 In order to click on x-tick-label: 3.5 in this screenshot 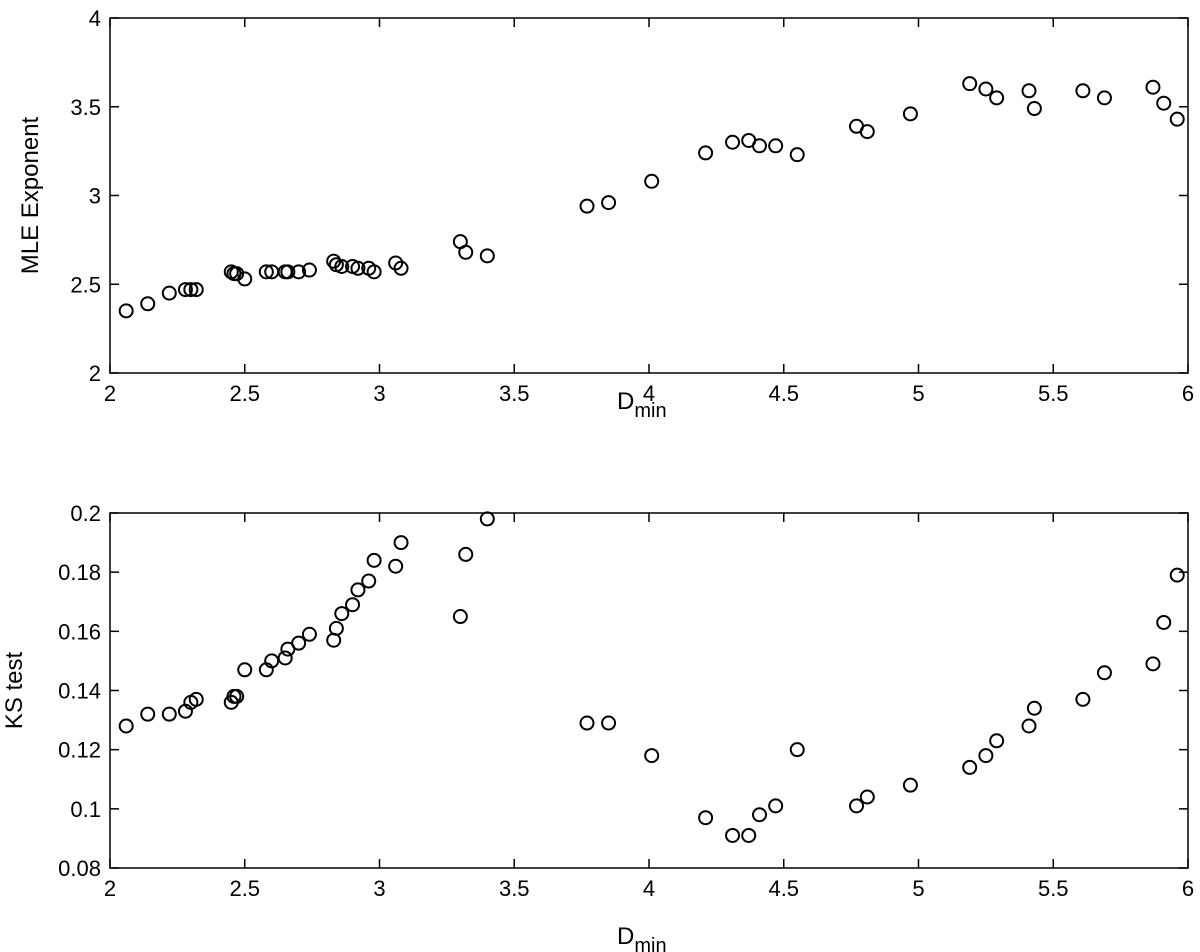, I will do `click(514, 393)`.